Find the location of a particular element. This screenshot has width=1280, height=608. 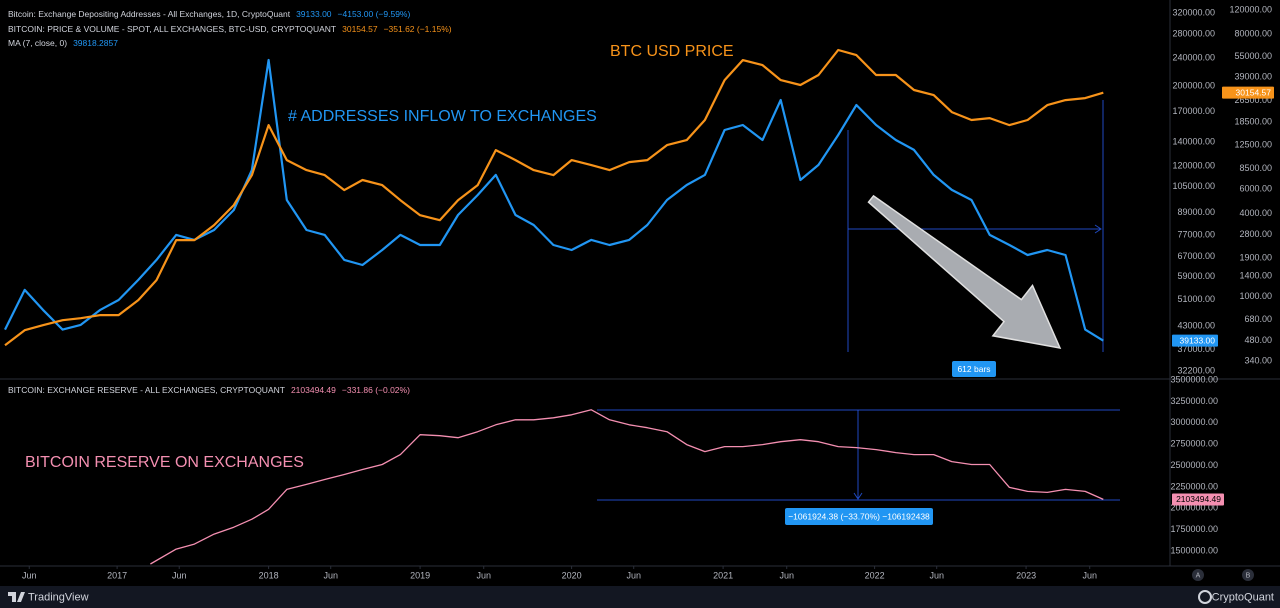

y-tick-label: 280000.00 is located at coordinates (1193, 33).